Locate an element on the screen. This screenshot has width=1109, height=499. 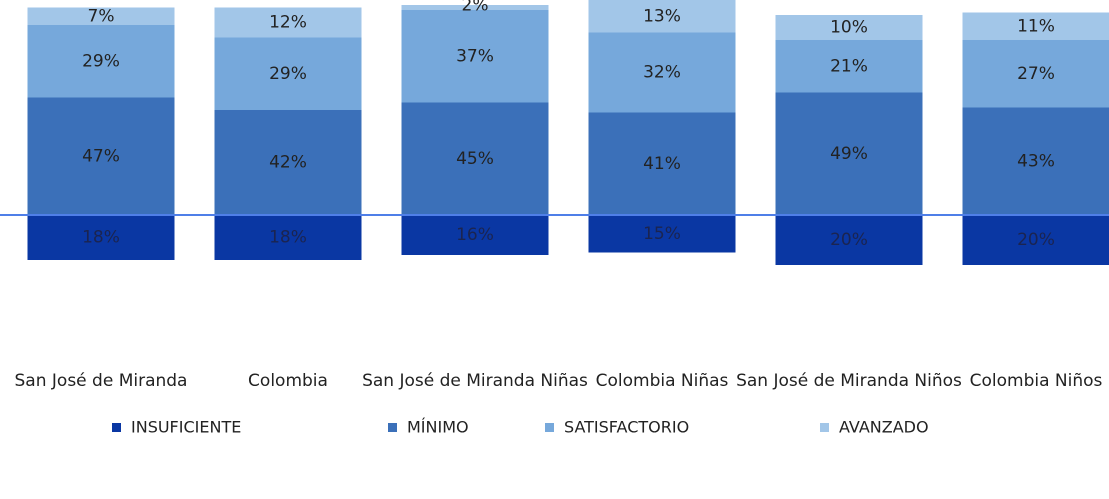
data-label: 2% is located at coordinates (475, 8).